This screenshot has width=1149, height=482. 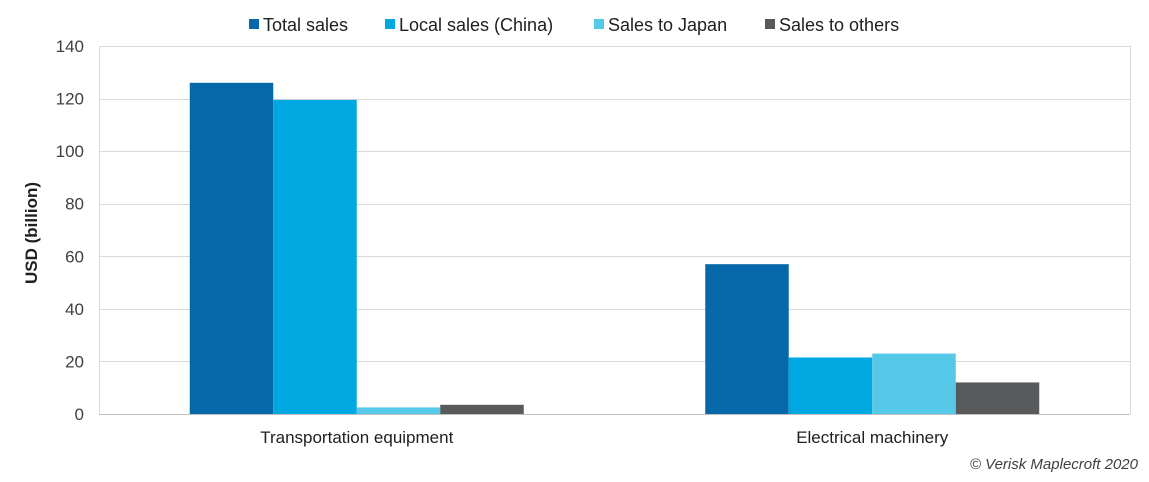 What do you see at coordinates (872, 437) in the screenshot?
I see `x-category-label: Electrical machinery` at bounding box center [872, 437].